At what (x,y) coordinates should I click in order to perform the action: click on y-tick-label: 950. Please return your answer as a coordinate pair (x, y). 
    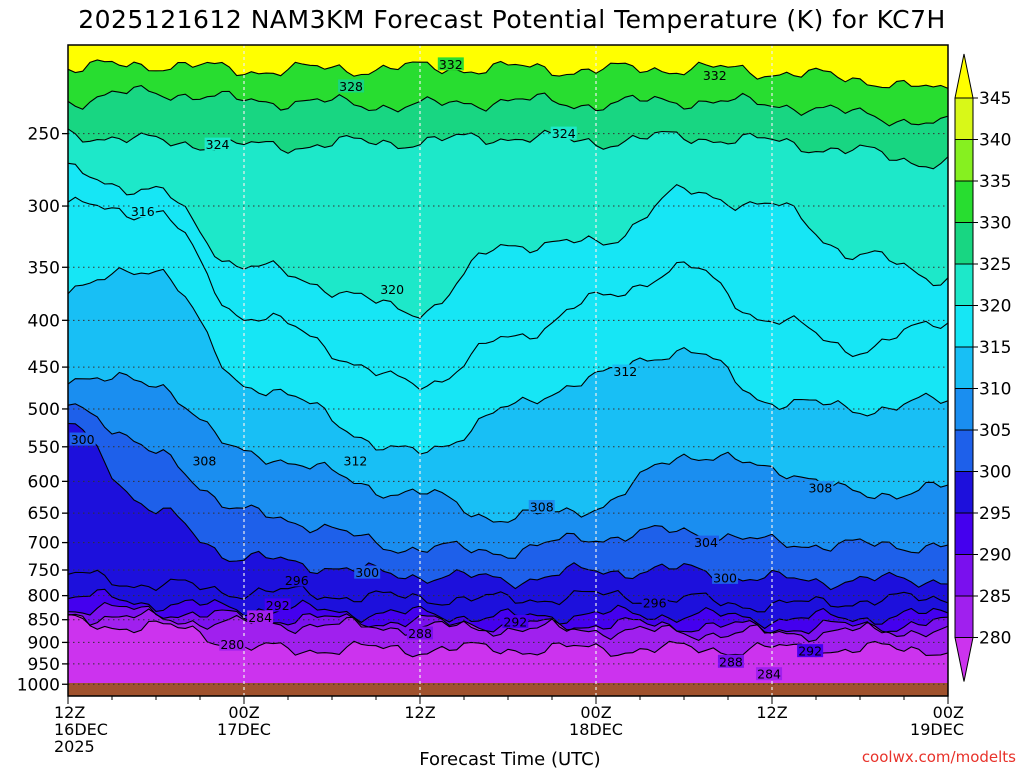
    Looking at the image, I should click on (44, 665).